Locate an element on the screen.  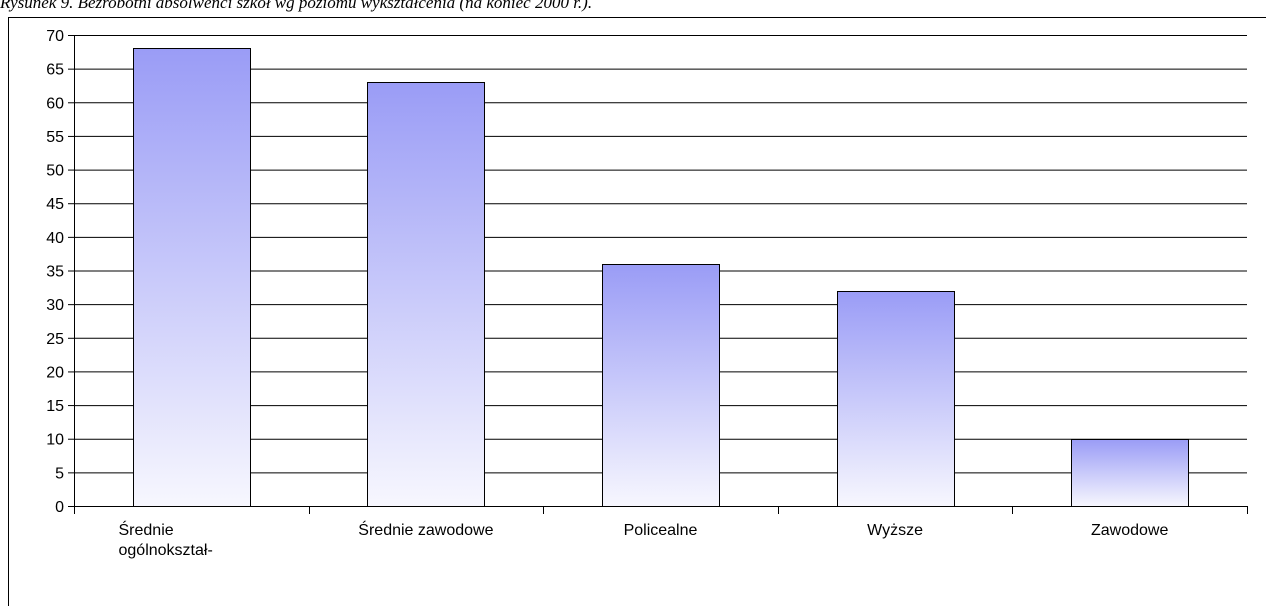
y-tick-label: 70 is located at coordinates (55, 36).